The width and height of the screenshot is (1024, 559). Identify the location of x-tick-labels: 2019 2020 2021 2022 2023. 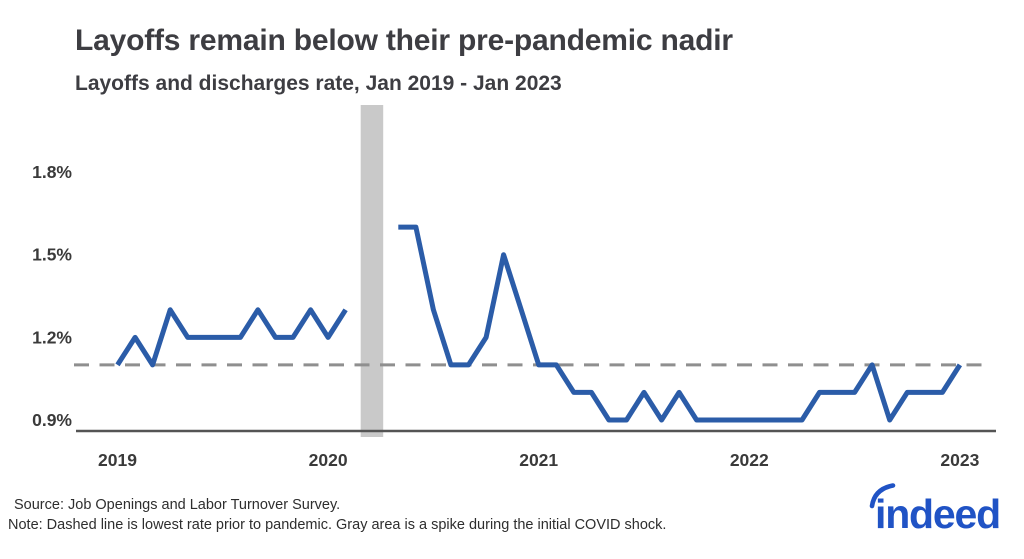
(539, 460).